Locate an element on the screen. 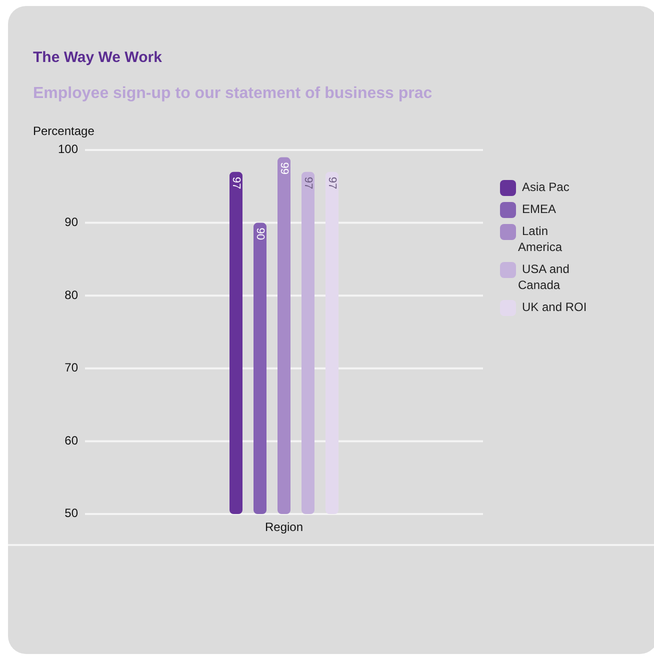  chart-title: The Way We Work is located at coordinates (98, 57).